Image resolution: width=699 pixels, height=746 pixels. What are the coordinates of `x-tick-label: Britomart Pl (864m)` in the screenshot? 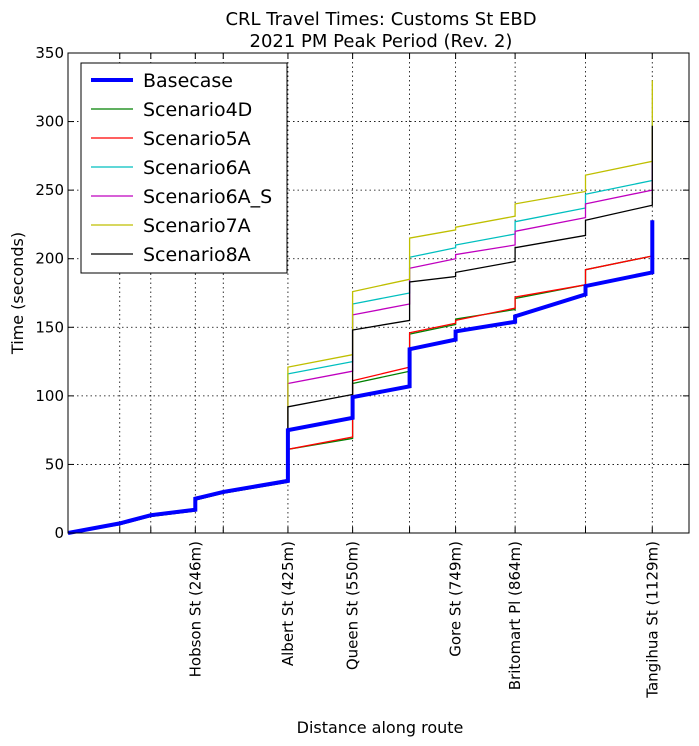 It's located at (515, 615).